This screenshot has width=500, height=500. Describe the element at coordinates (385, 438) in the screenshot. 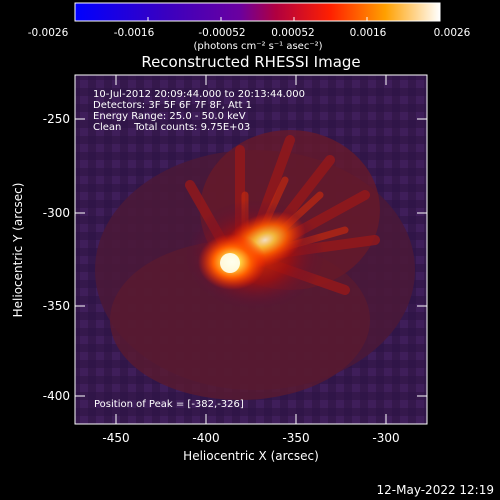

I see `x-tick-label: -300` at that location.